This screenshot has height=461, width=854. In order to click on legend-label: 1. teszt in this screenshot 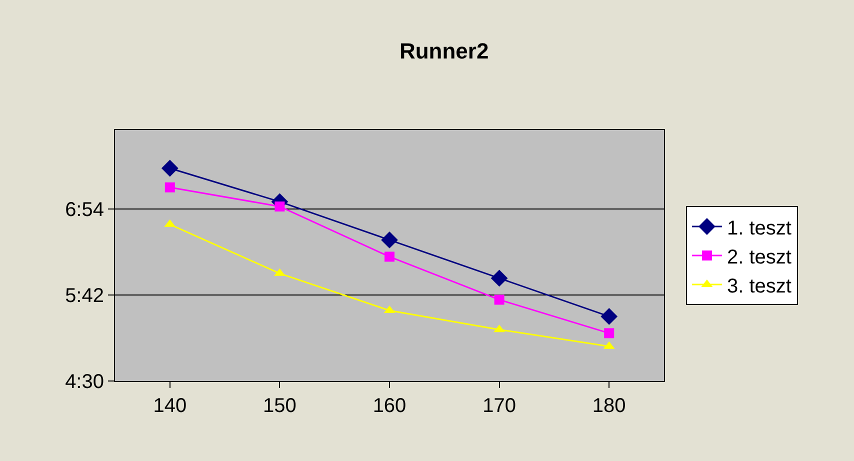, I will do `click(759, 228)`.